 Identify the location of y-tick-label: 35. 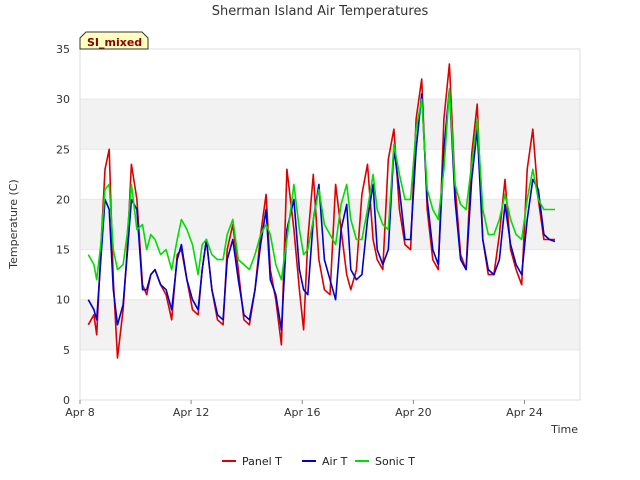
(63, 49).